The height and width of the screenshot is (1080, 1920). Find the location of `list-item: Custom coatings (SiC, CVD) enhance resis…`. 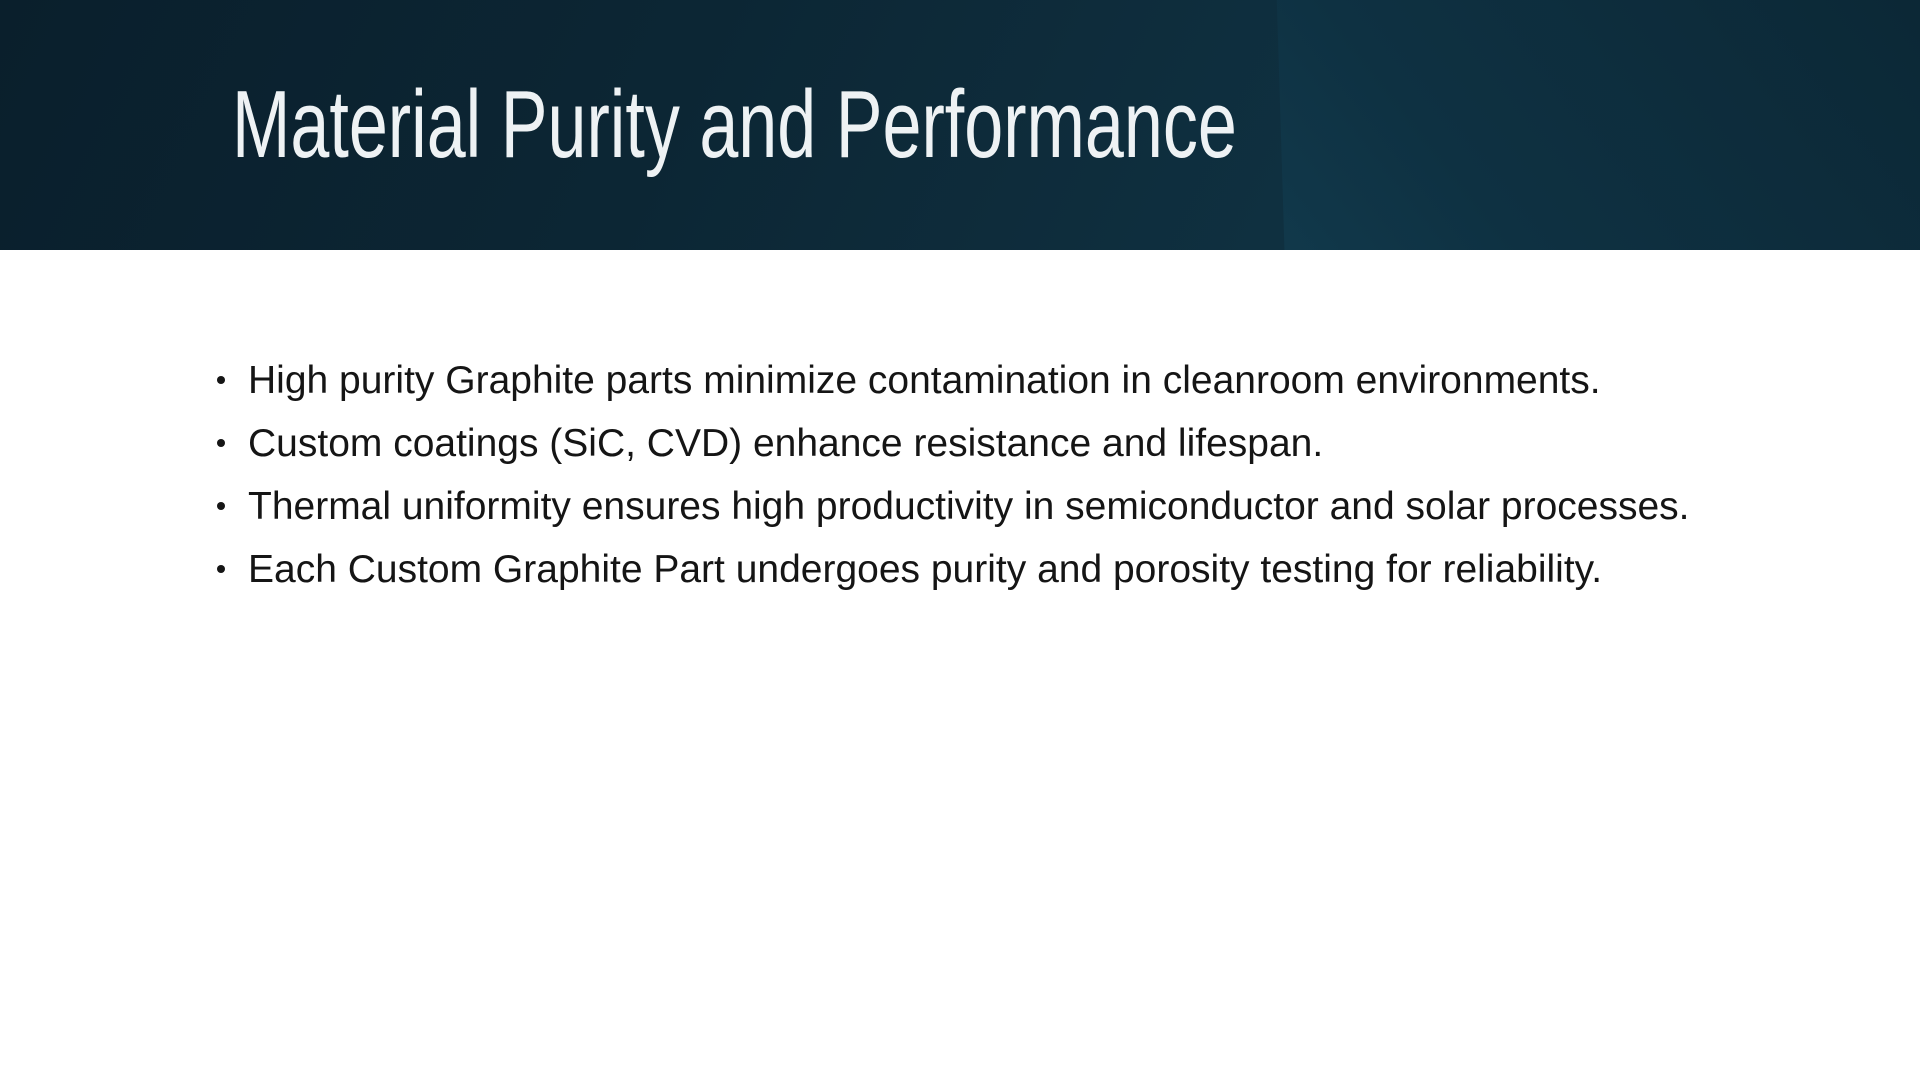

list-item: Custom coatings (SiC, CVD) enhance resis… is located at coordinates (953, 443).